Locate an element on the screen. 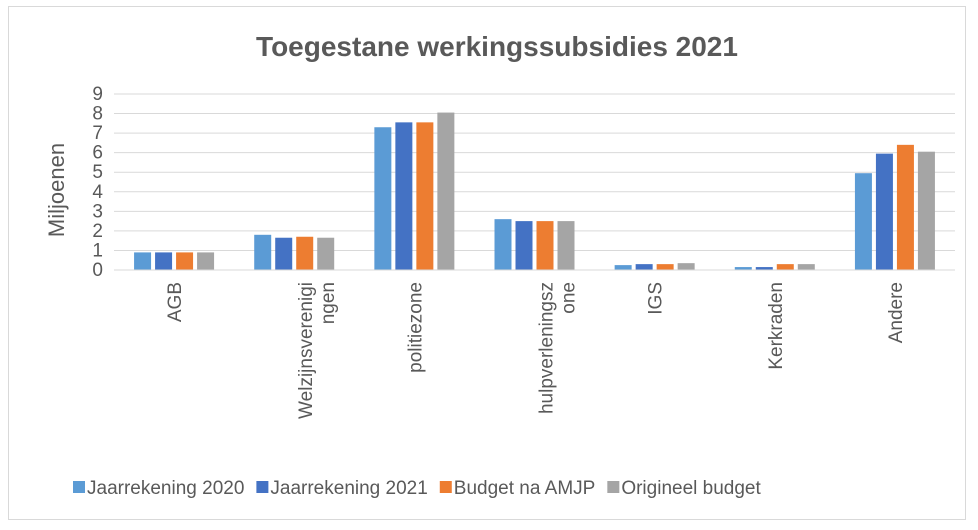  legend-label: Jaarrekening 2020 is located at coordinates (165, 488).